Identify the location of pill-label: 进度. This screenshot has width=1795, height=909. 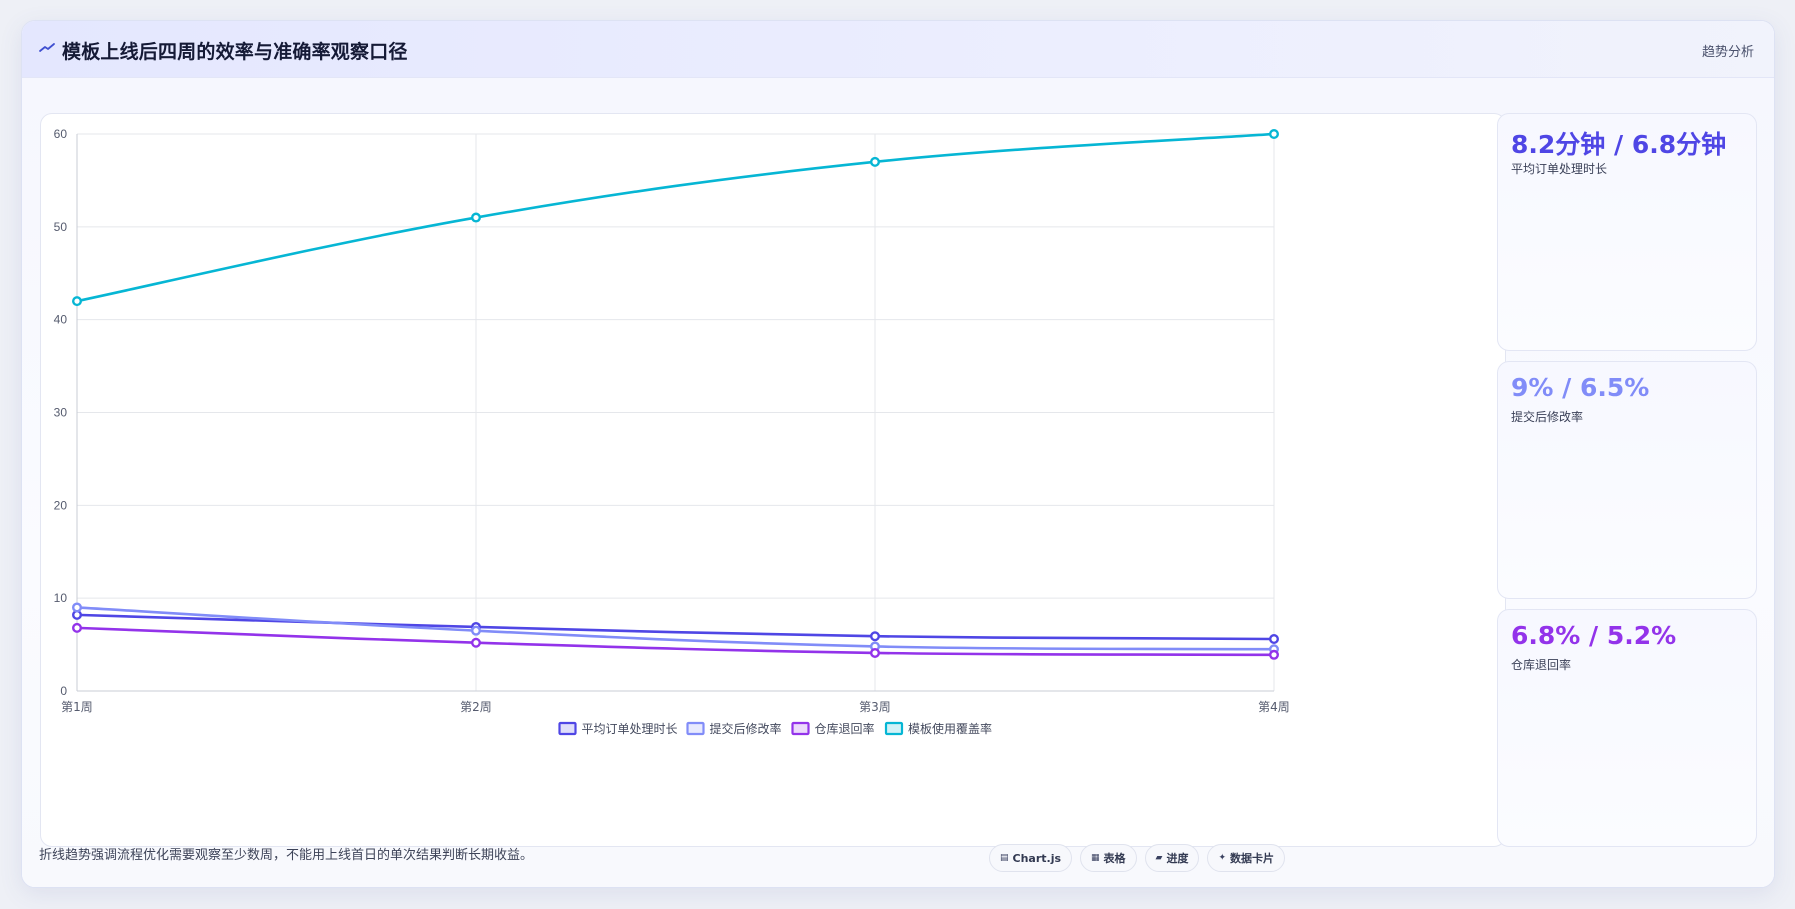
(1177, 858).